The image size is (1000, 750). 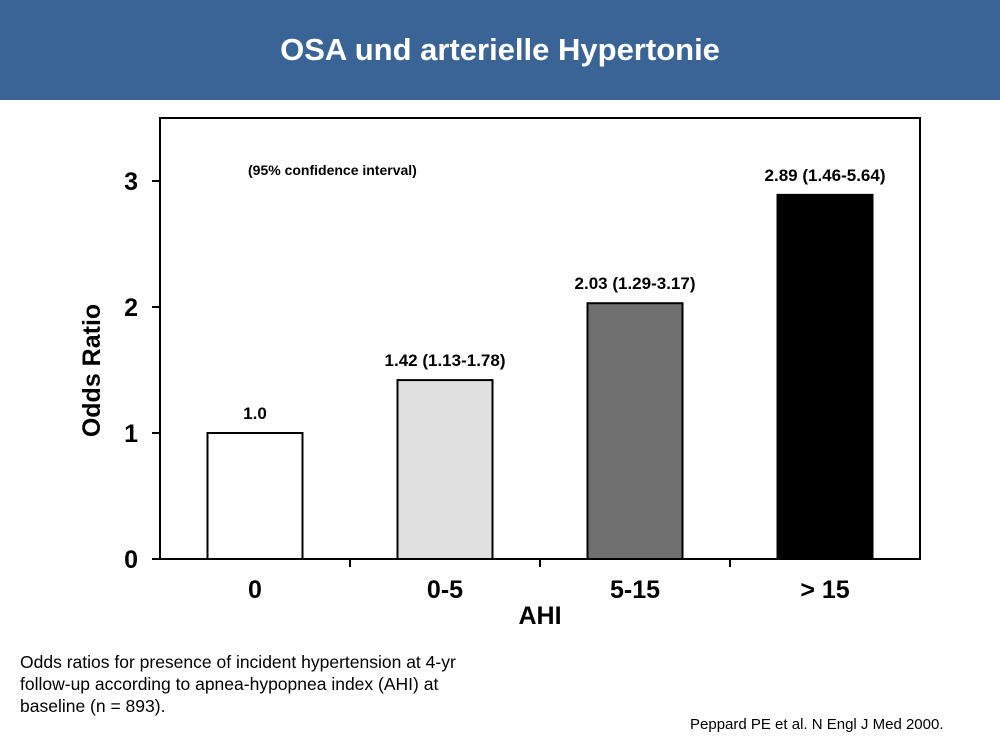 What do you see at coordinates (332, 170) in the screenshot?
I see `confidence-annotation: (95% confidence interval)` at bounding box center [332, 170].